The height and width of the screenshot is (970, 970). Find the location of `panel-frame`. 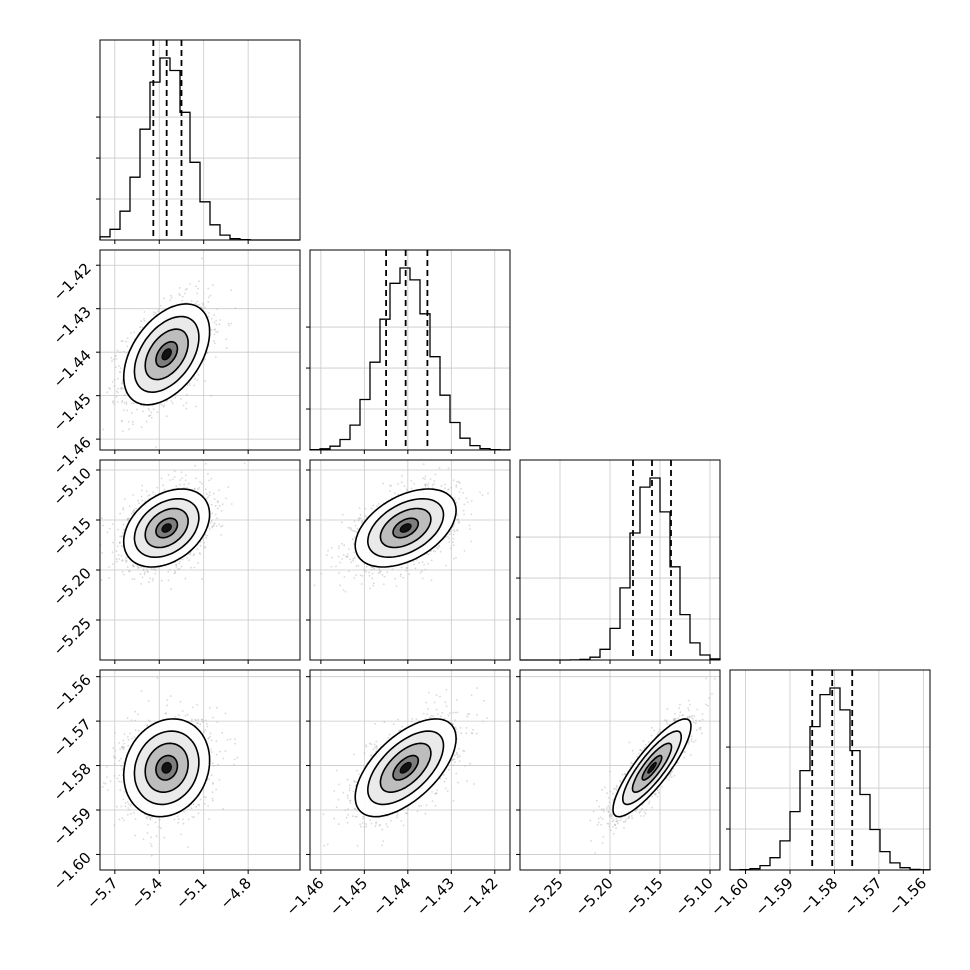

panel-frame is located at coordinates (200, 560).